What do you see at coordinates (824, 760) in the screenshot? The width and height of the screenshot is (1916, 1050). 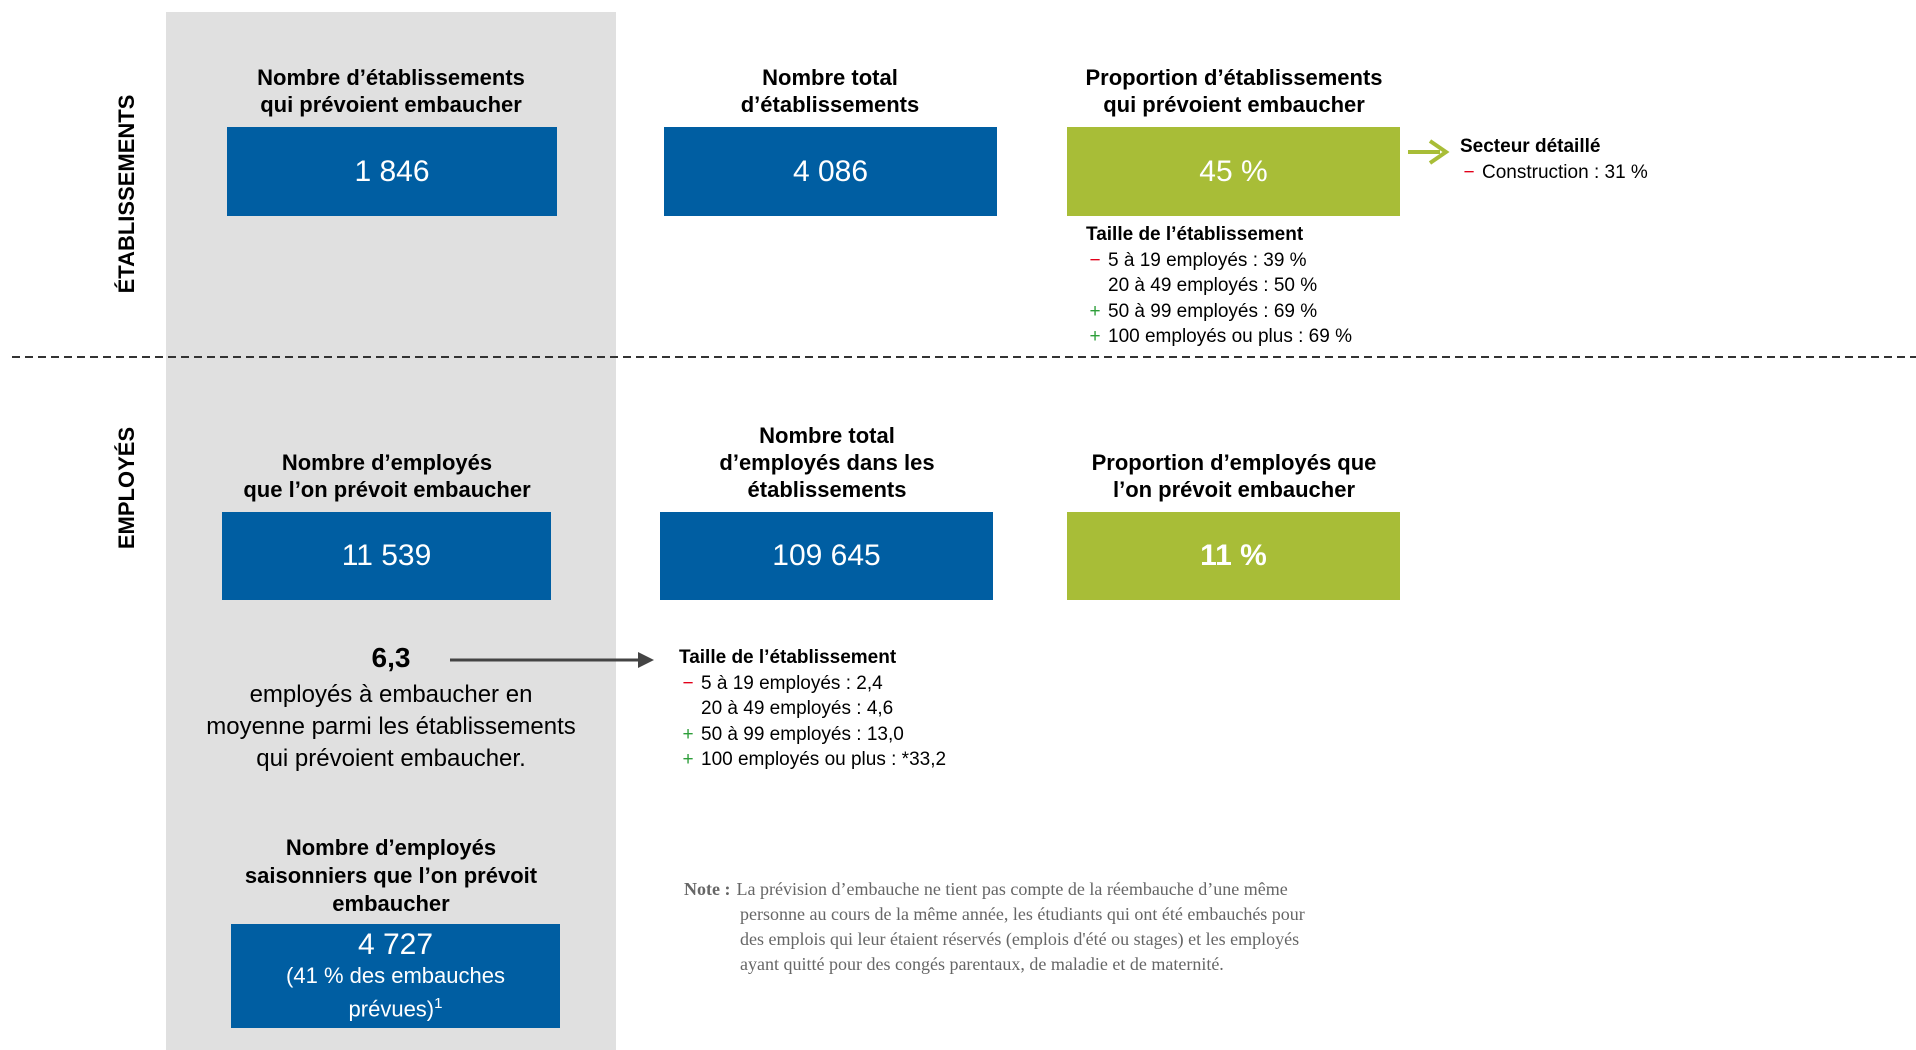 I see `item-text: 100 employés ou plus : *33,2` at bounding box center [824, 760].